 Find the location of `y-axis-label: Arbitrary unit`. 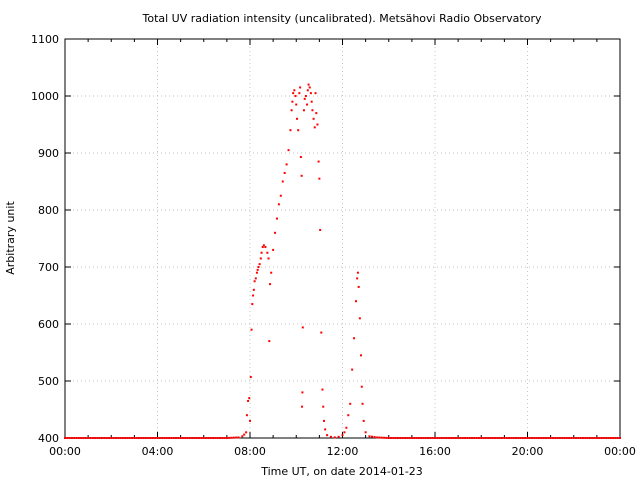

y-axis-label: Arbitrary unit is located at coordinates (10, 238).